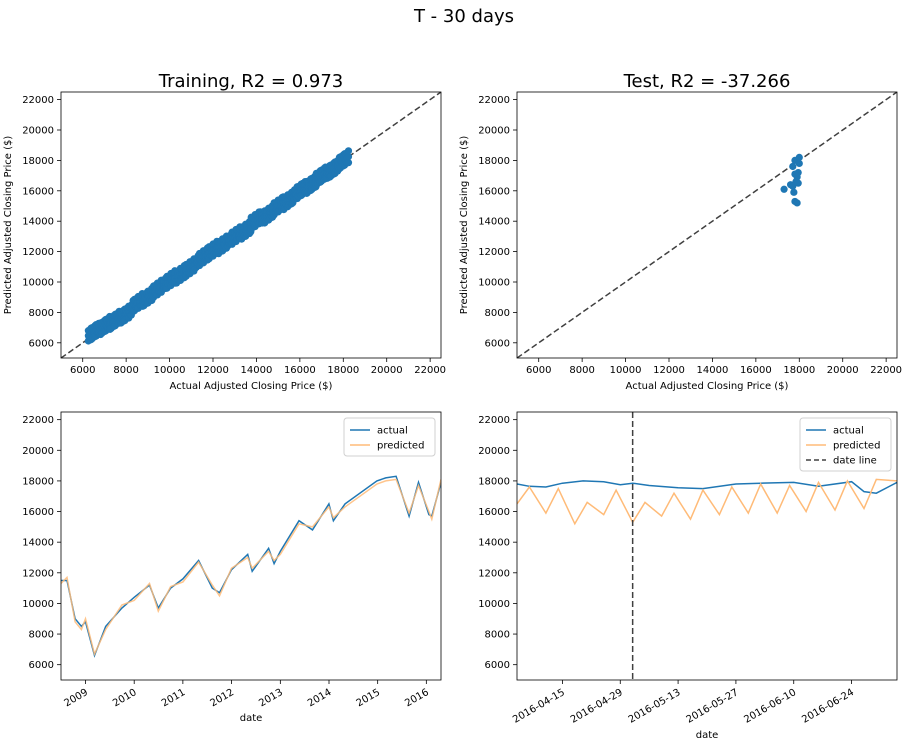 The height and width of the screenshot is (746, 908). Describe the element at coordinates (343, 370) in the screenshot. I see `x-tick-label: 18000` at that location.